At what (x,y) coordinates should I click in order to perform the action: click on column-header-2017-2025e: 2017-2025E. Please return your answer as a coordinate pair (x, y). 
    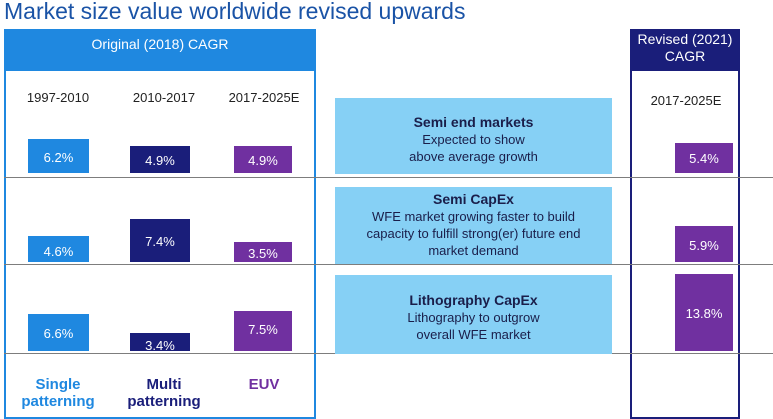
    Looking at the image, I should click on (264, 97).